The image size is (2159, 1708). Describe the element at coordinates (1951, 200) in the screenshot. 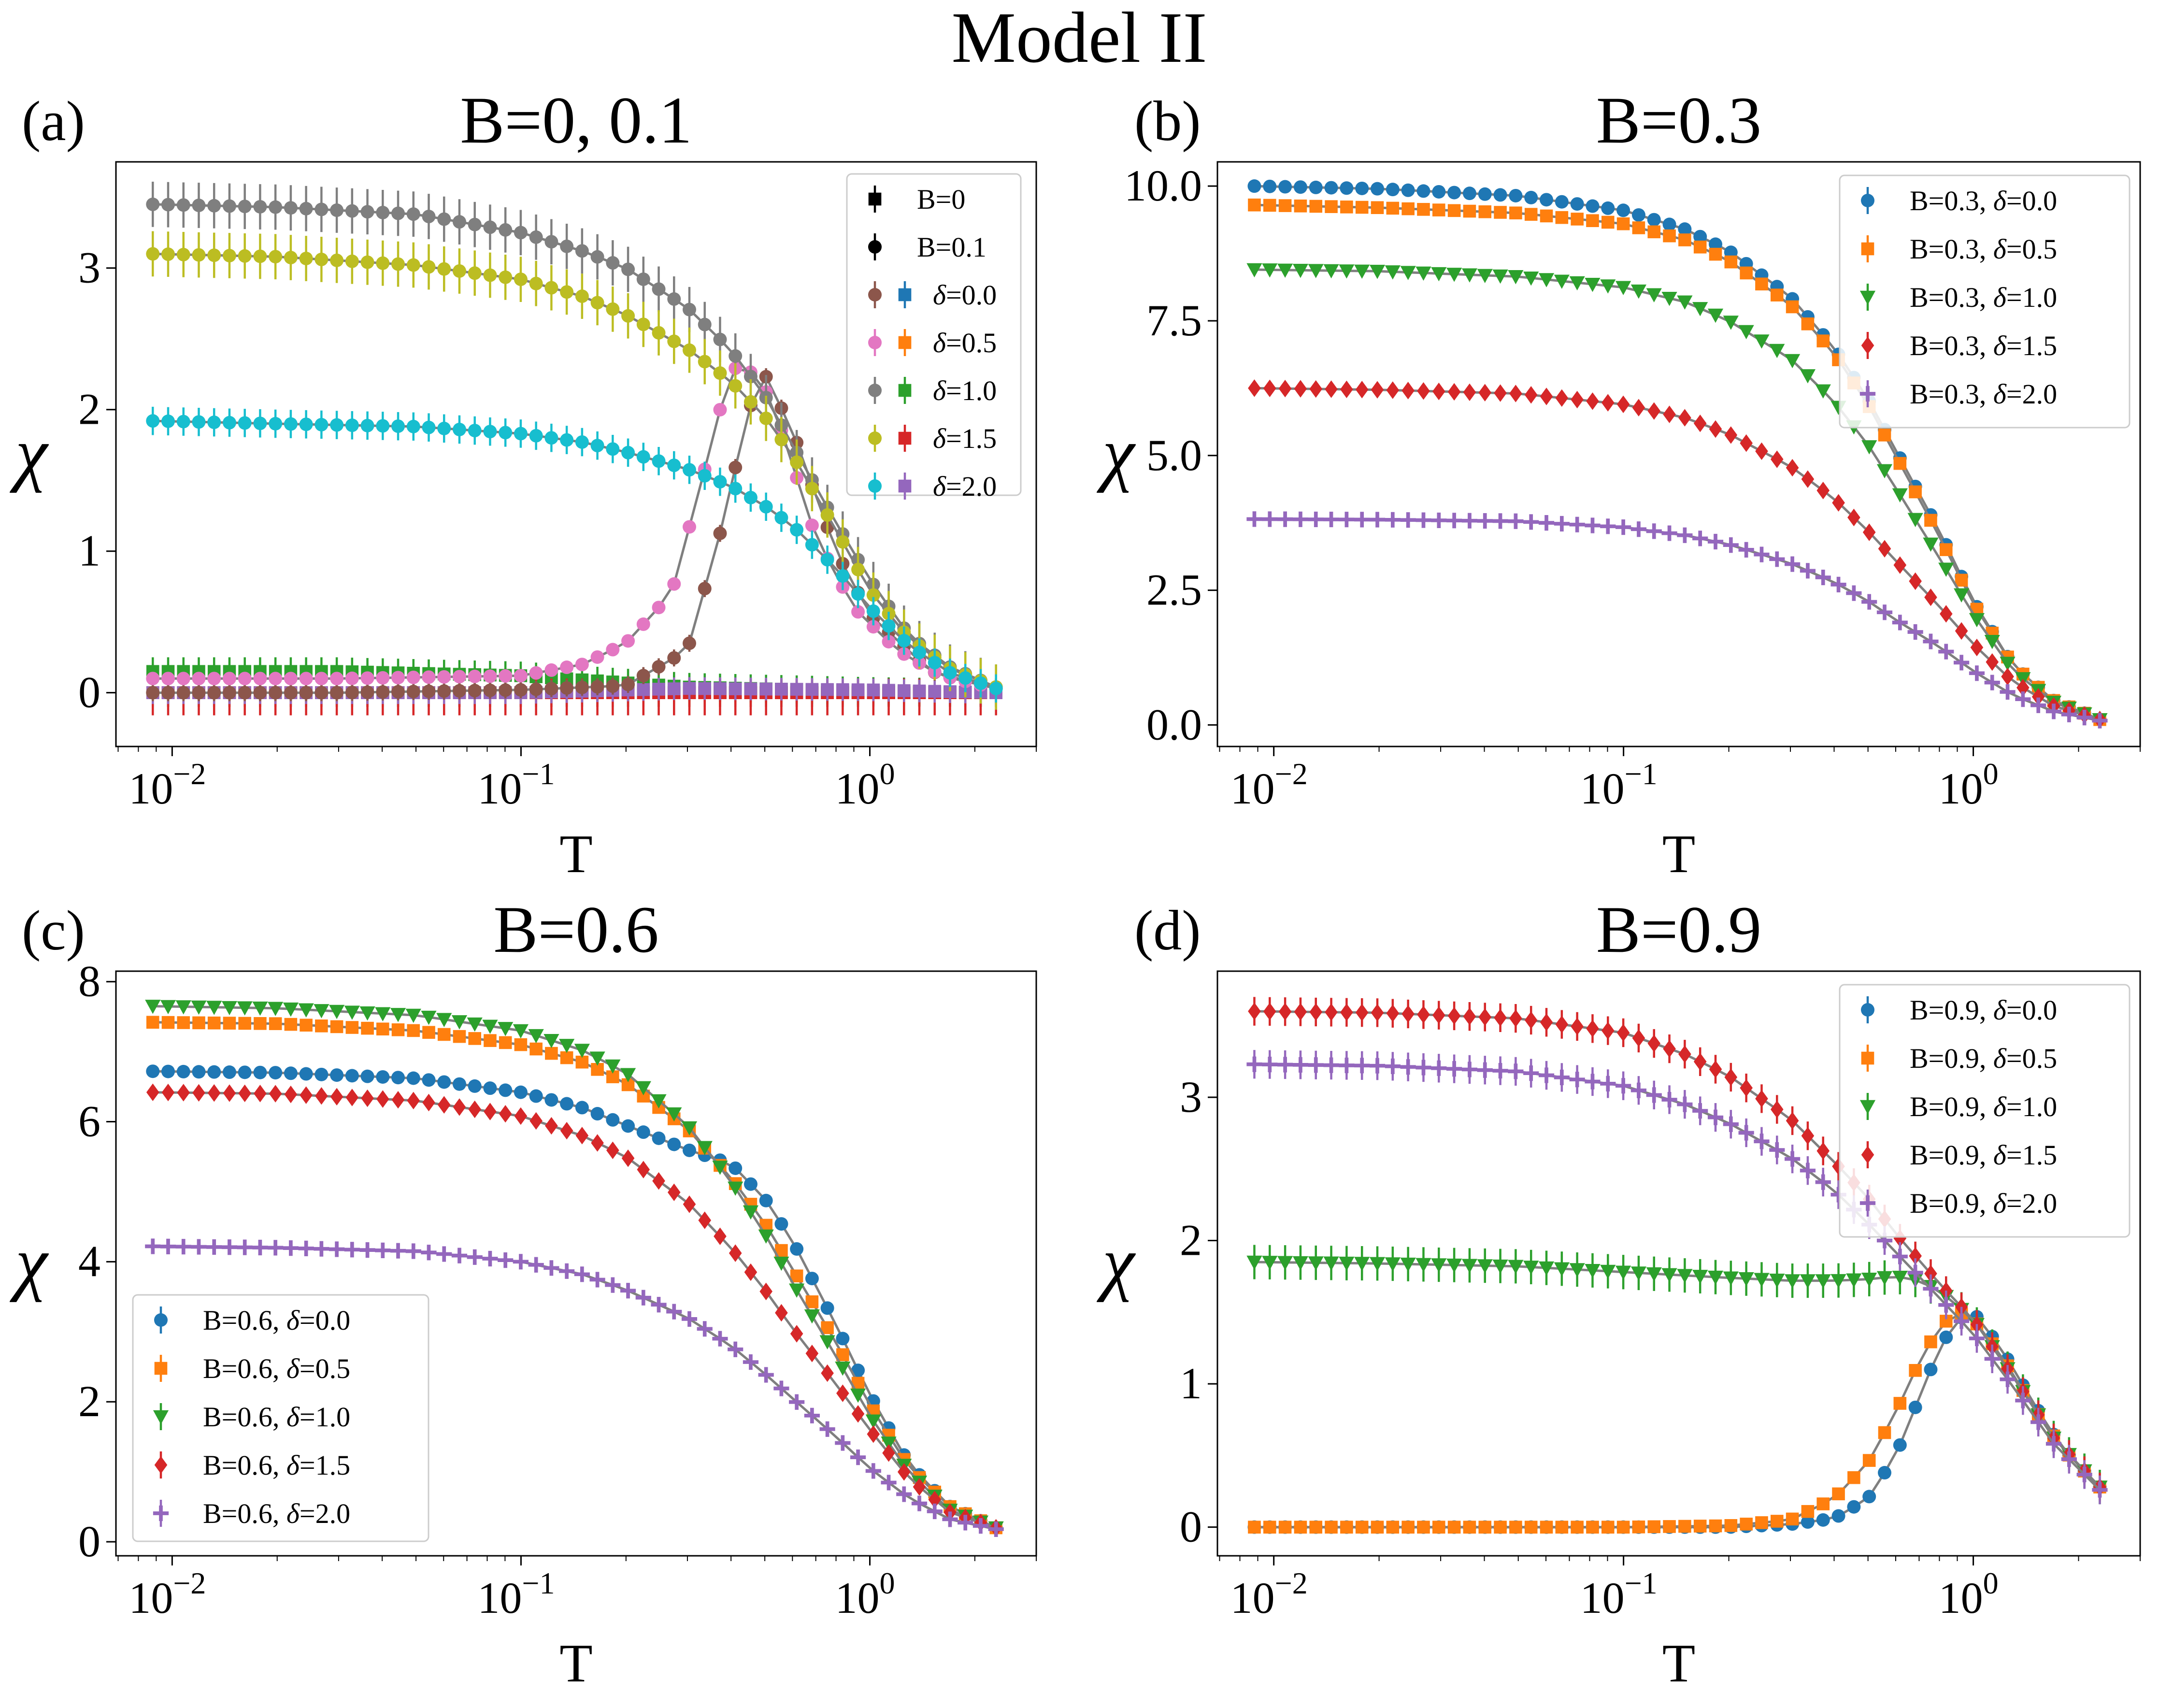

I see `legend-label-part: B=0.3,` at that location.